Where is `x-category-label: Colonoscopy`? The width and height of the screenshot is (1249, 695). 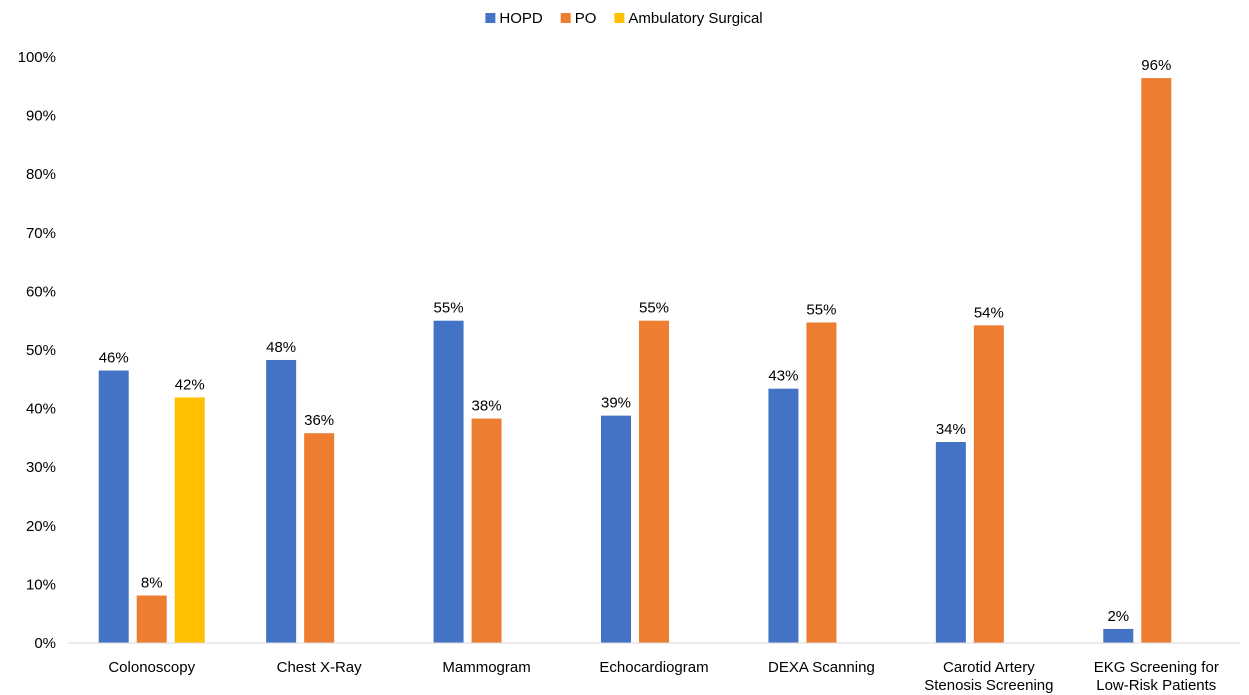
x-category-label: Colonoscopy is located at coordinates (151, 667).